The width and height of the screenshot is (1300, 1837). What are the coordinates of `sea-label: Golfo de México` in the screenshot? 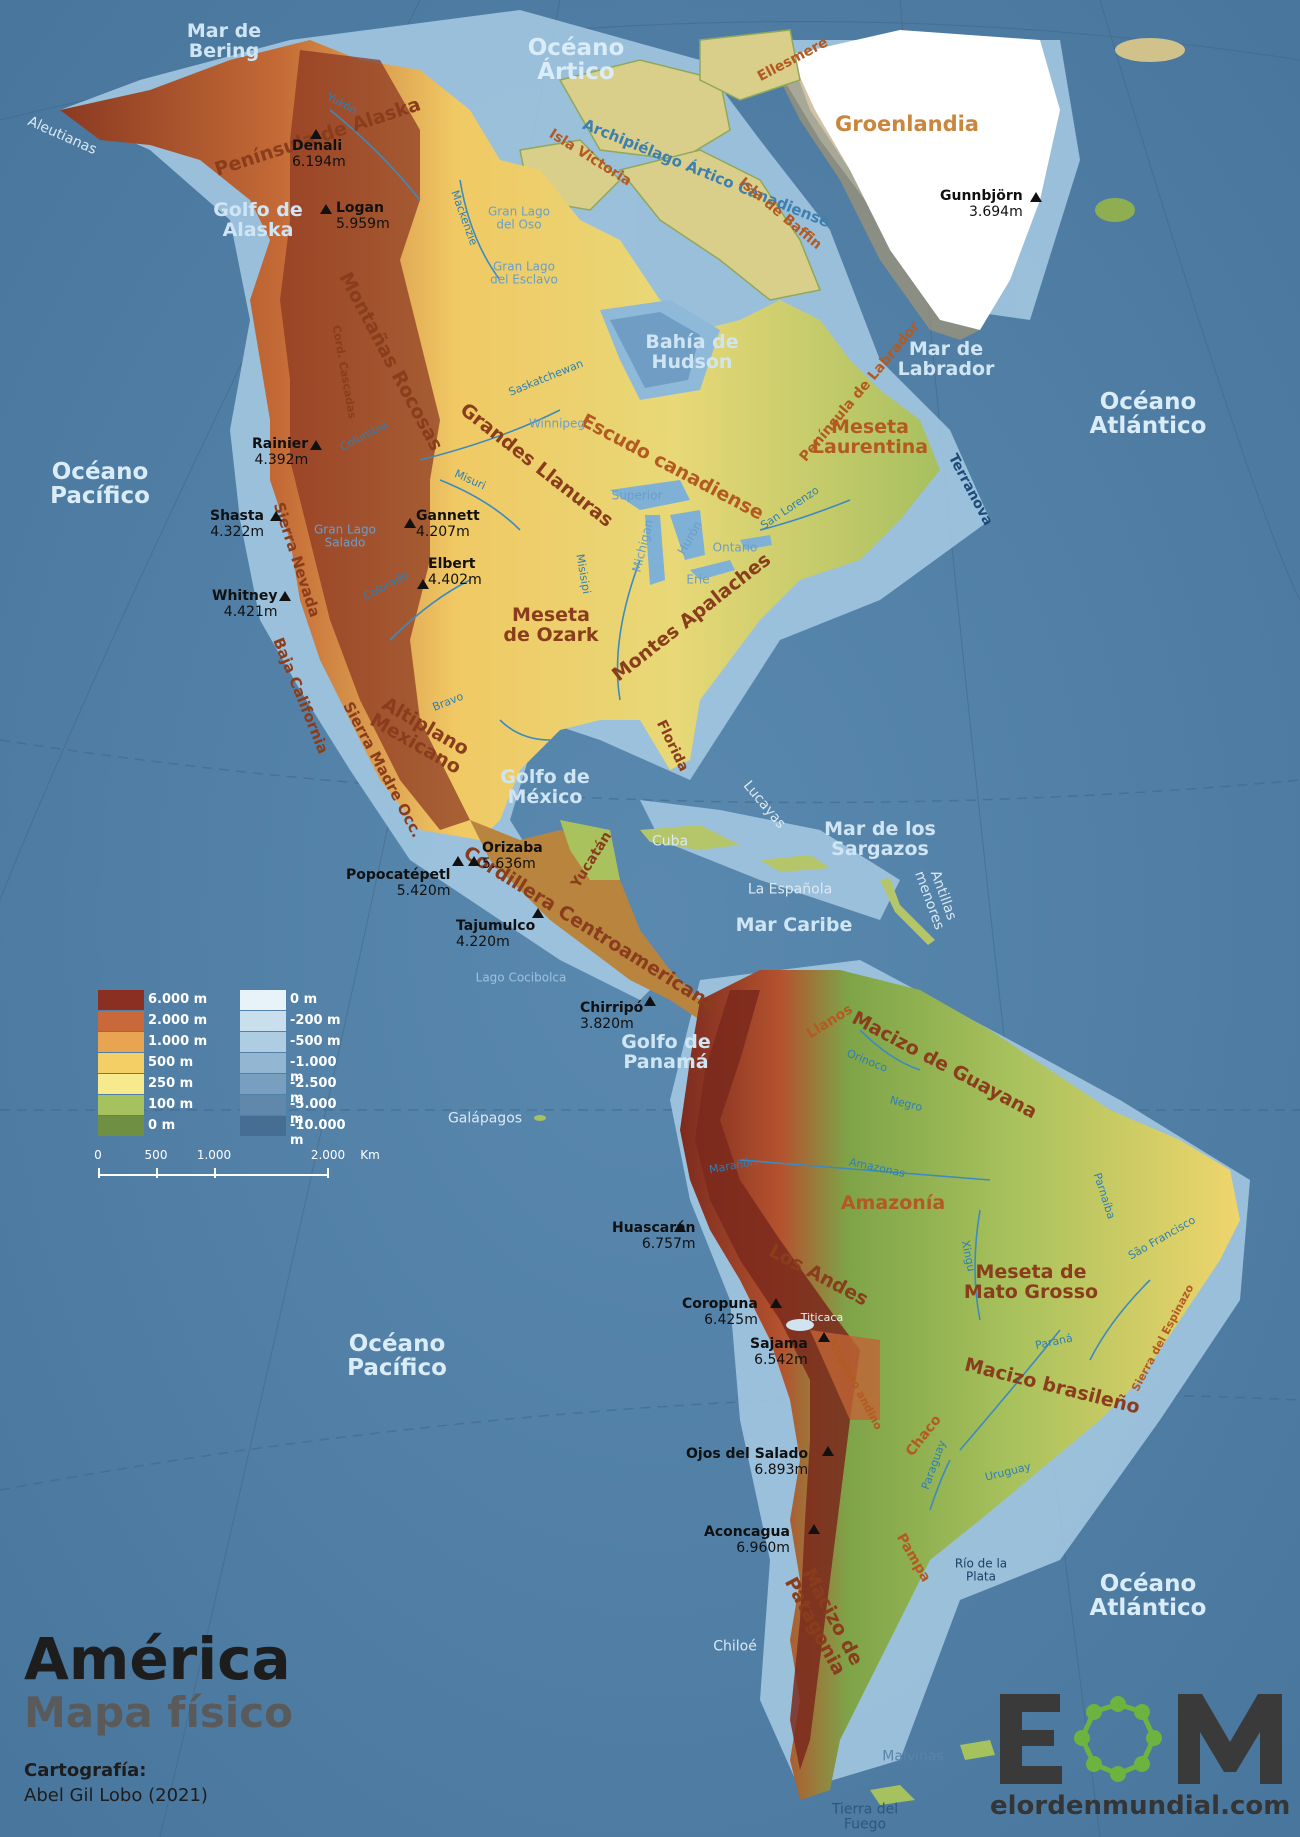 It's located at (545, 787).